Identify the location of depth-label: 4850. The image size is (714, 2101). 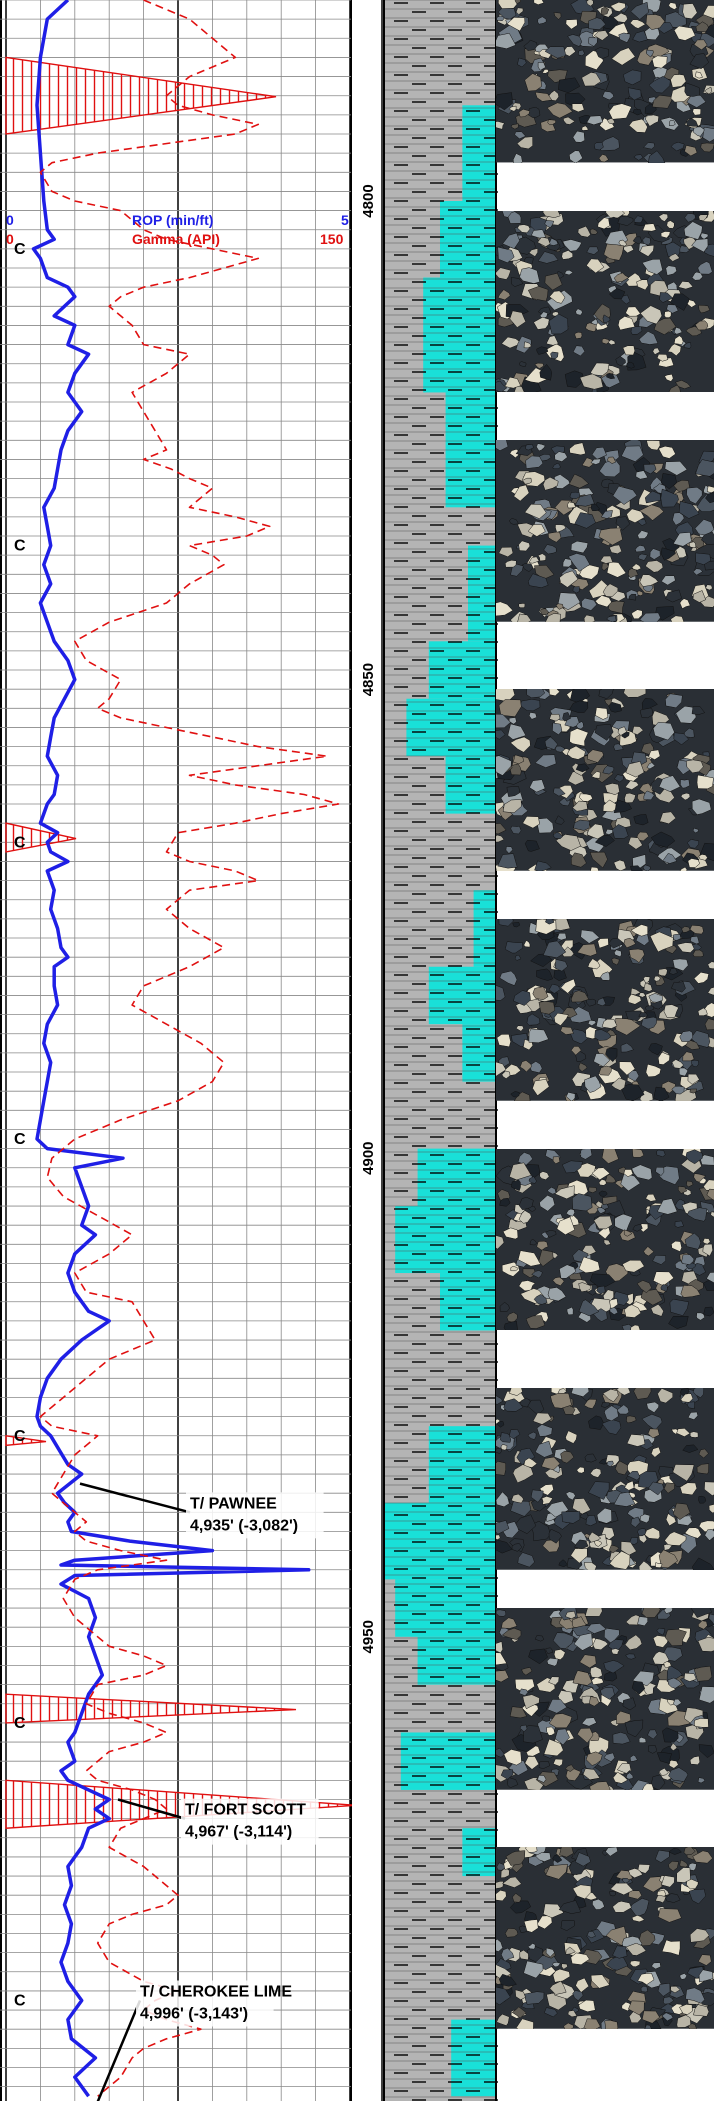
(368, 679).